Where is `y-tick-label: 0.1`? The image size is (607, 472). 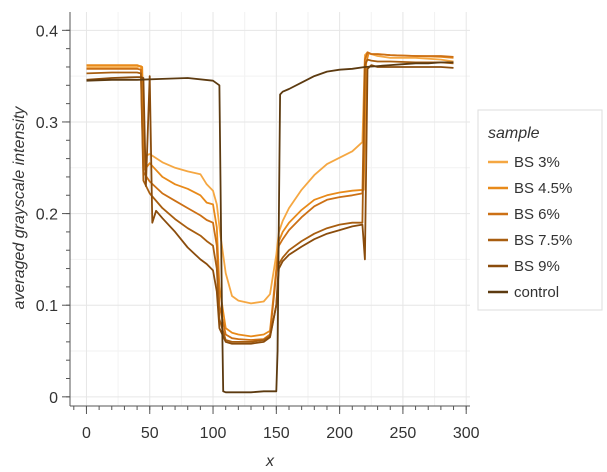 y-tick-label: 0.1 is located at coordinates (47, 306).